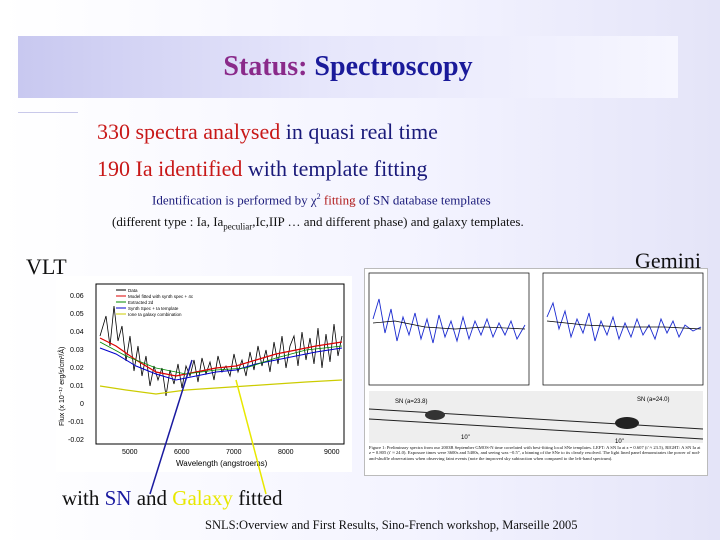  What do you see at coordinates (265, 66) in the screenshot?
I see `title-status: Status:` at bounding box center [265, 66].